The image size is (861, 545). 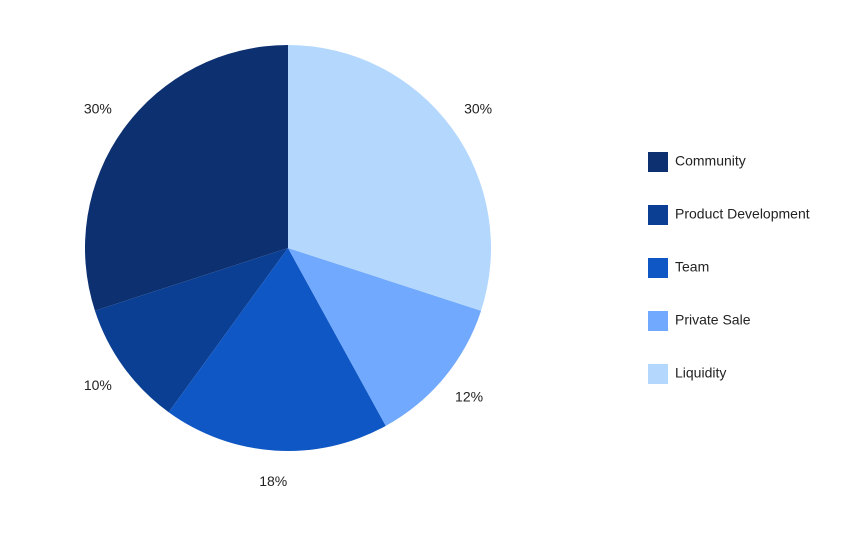 I want to click on legend-label: Product Development, so click(x=742, y=214).